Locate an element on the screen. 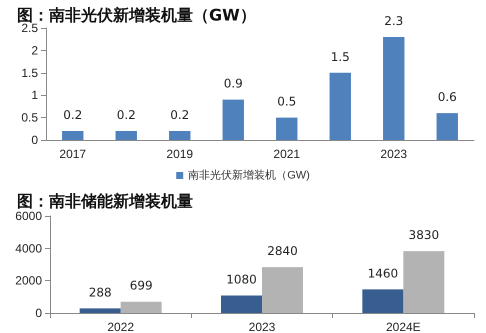 The width and height of the screenshot is (486, 333). data-label: 0.6 is located at coordinates (447, 97).